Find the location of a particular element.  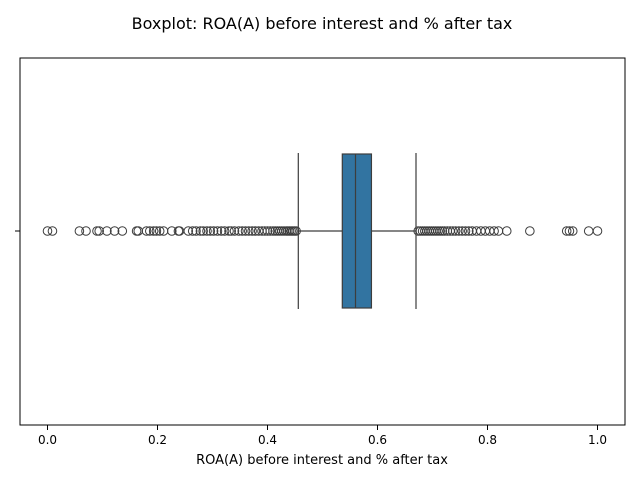

x-axis: 0.0 0.2 0.4 0.6 0.8 1.0 is located at coordinates (322, 436).